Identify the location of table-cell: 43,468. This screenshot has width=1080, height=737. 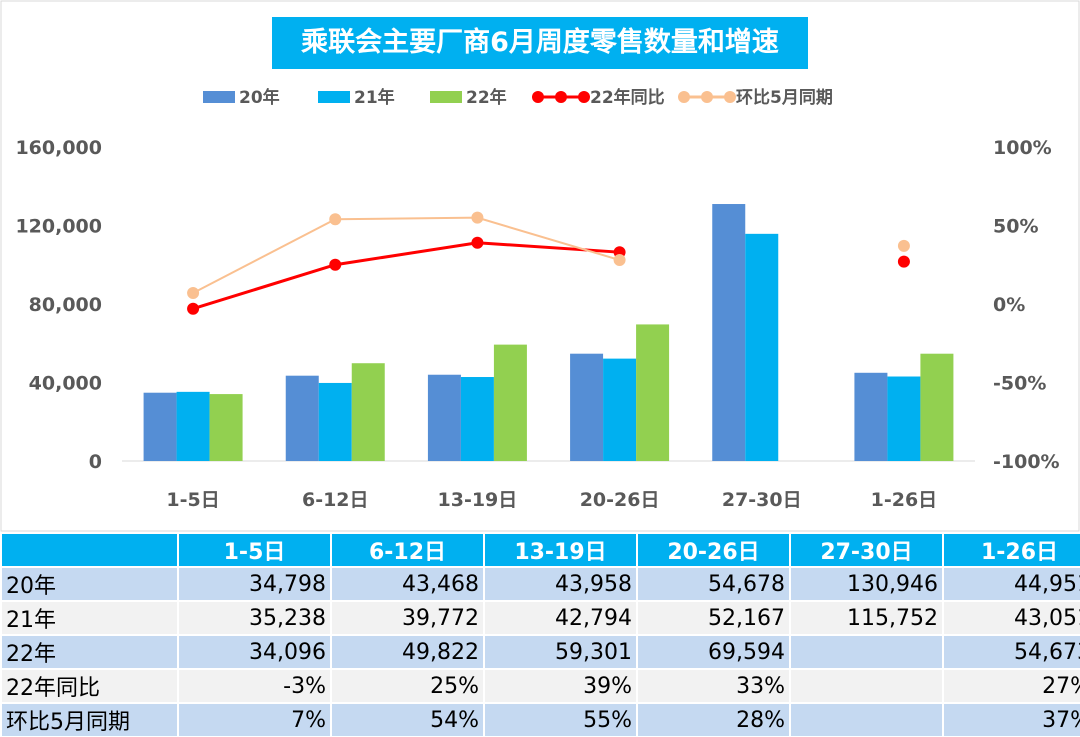
(407, 584).